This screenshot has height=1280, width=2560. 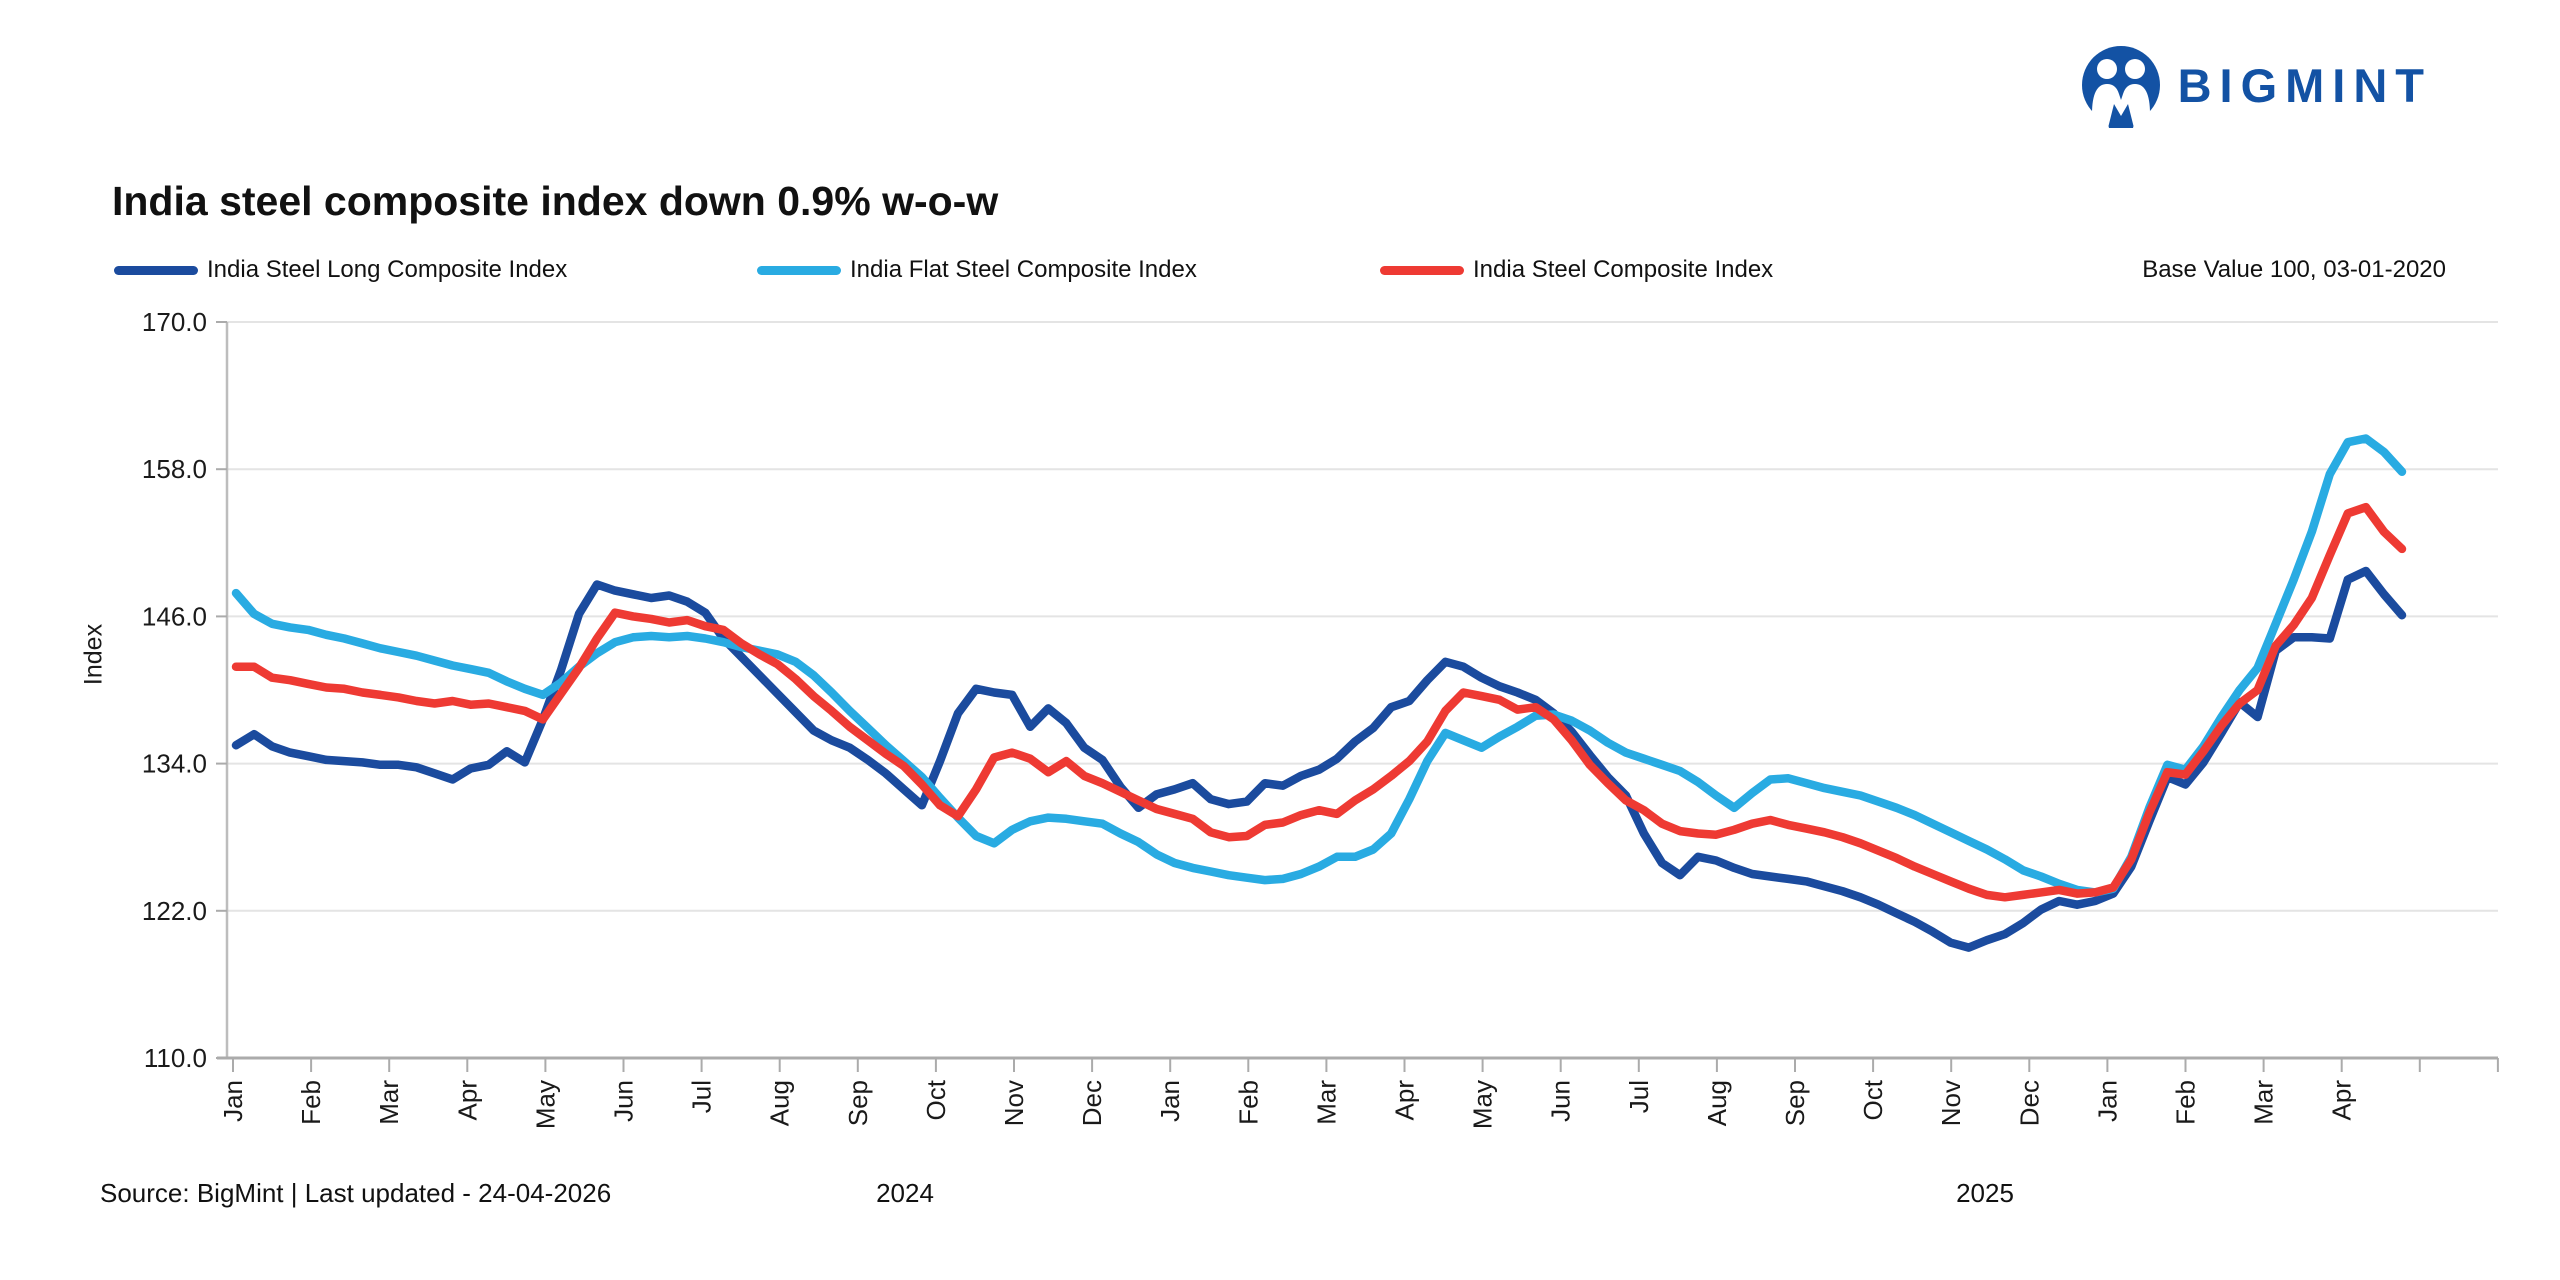 I want to click on x-month-label-13: Feb, so click(x=1248, y=1102).